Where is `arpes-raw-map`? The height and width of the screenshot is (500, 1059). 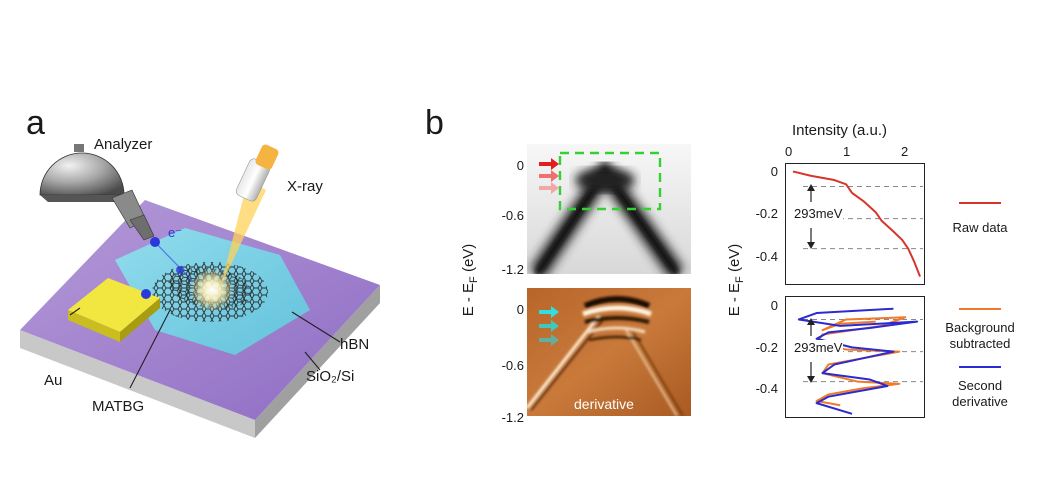
arpes-raw-map is located at coordinates (609, 209).